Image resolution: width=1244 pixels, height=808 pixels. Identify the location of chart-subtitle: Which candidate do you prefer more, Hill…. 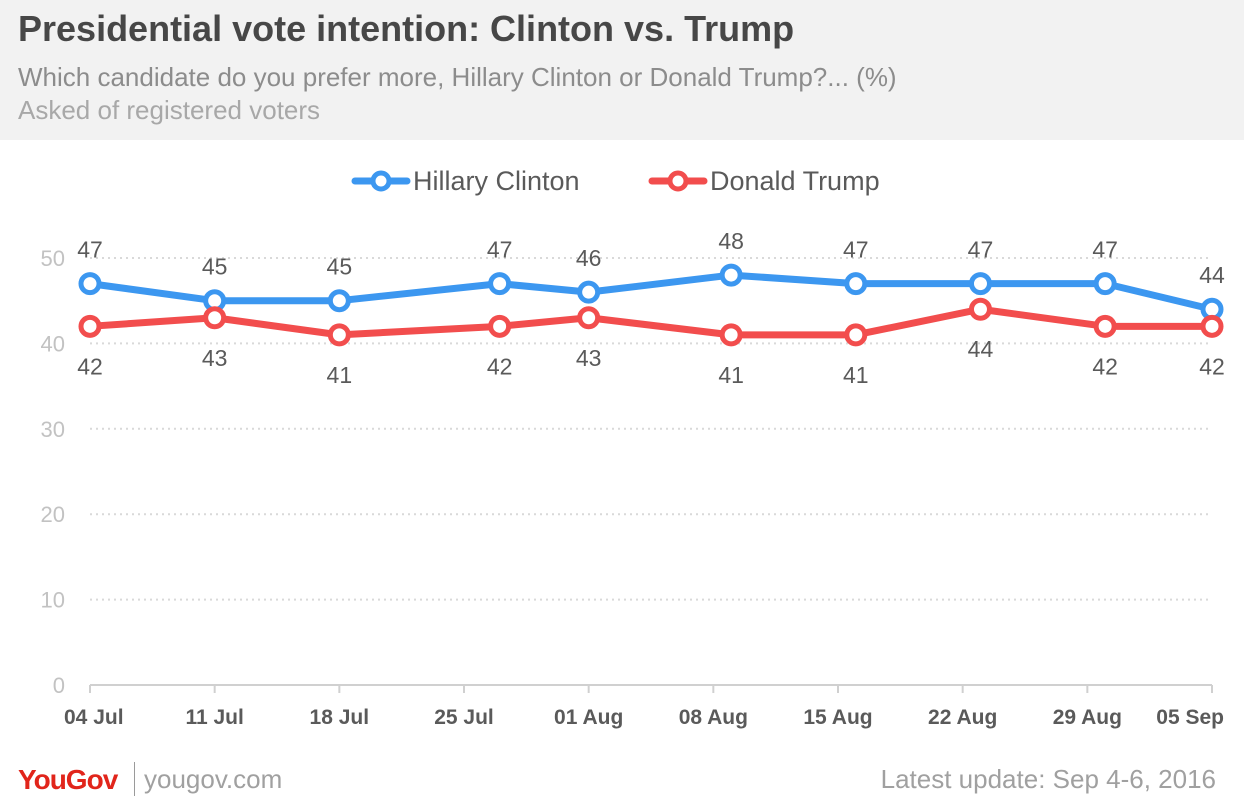
(457, 77).